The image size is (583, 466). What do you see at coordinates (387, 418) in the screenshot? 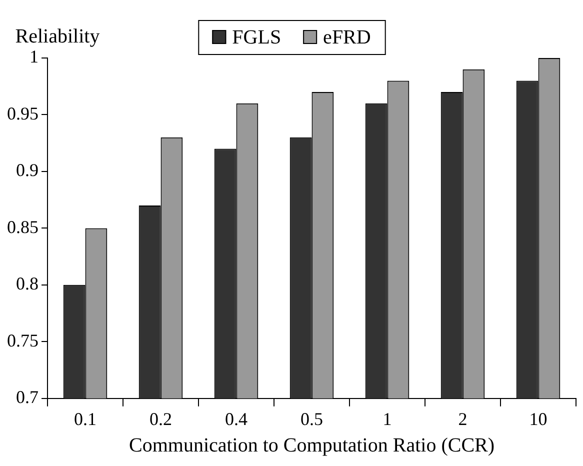
I see `x-tick-label: 1` at bounding box center [387, 418].